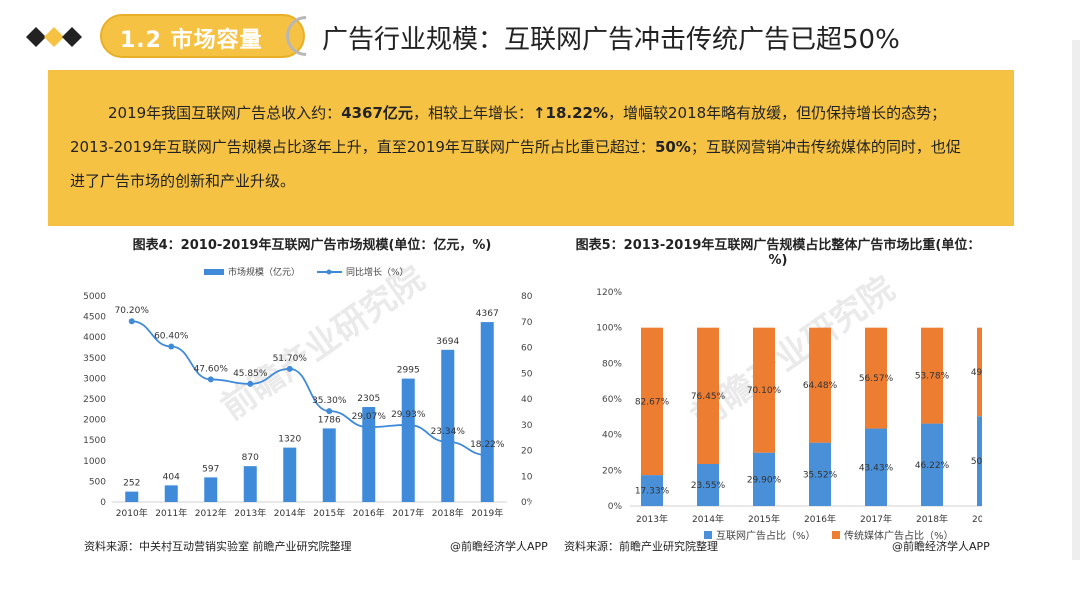 This screenshot has width=1080, height=597. Describe the element at coordinates (250, 513) in the screenshot. I see `chart1-x-tick: 2013年` at that location.